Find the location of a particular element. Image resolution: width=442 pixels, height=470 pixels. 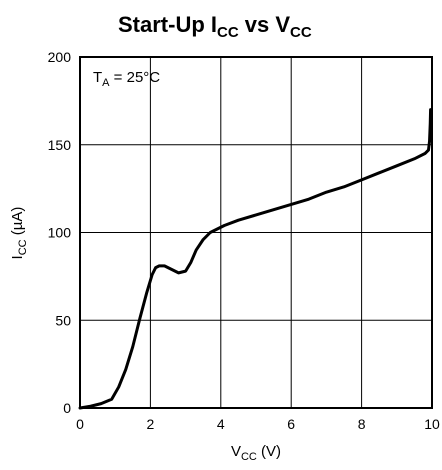

annotation-rest: = 25°C is located at coordinates (135, 77).